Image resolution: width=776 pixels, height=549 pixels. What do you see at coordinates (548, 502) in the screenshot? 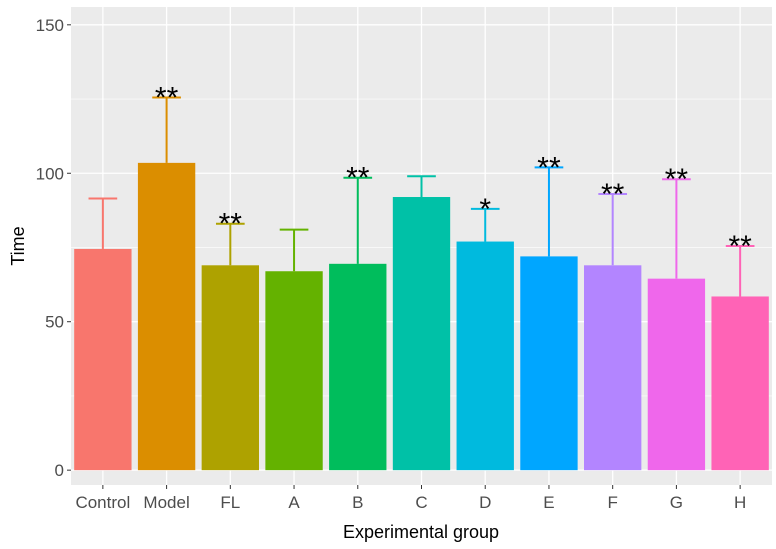
I see `x-tick-label-e: E` at bounding box center [548, 502].